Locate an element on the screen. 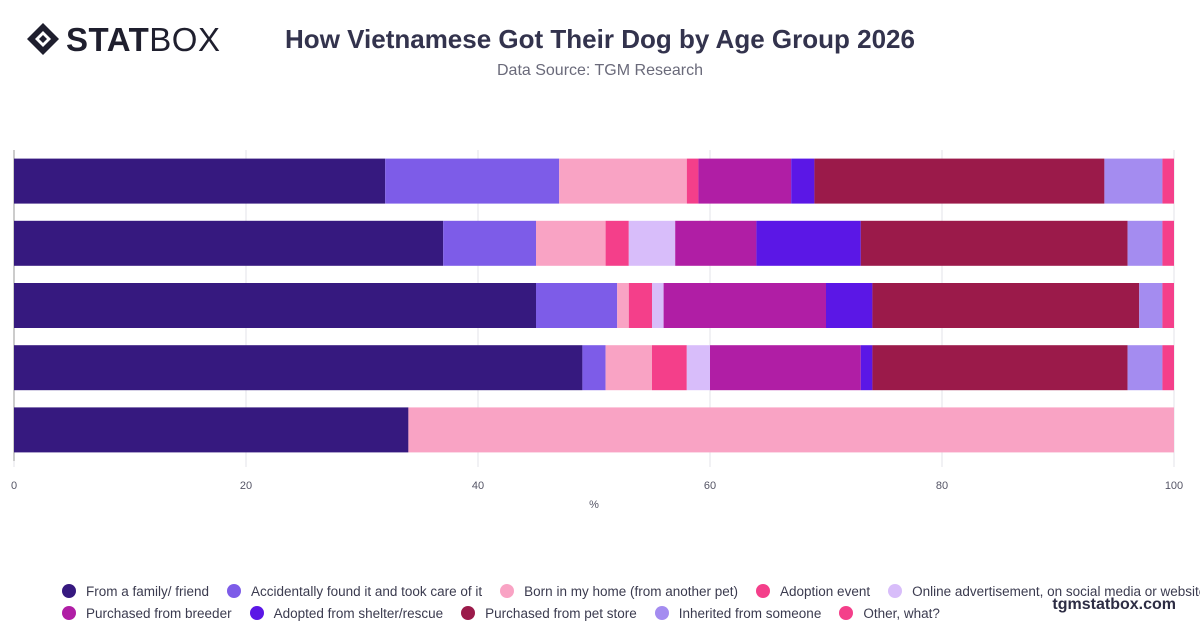  chart-subtitle: Data Source: TGM Research is located at coordinates (599, 70).